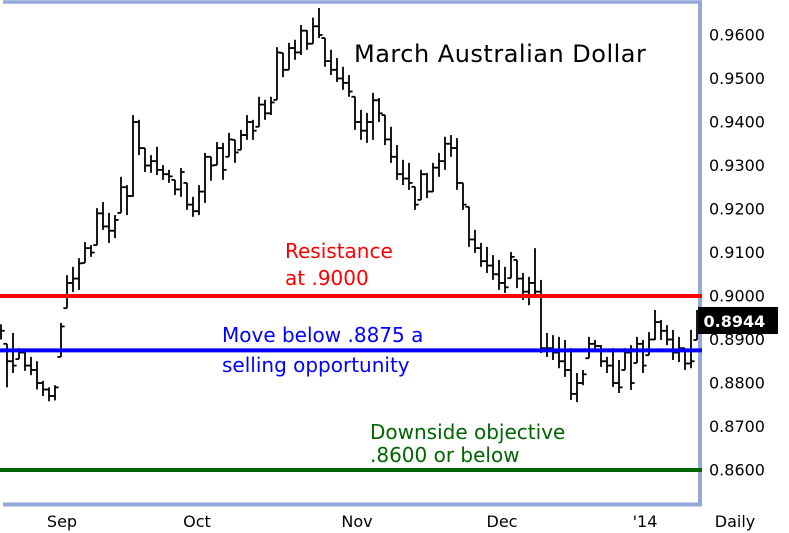 The image size is (789, 533). Describe the element at coordinates (445, 455) in the screenshot. I see `downside-objective-annotation-line2: .8600 or below` at that location.